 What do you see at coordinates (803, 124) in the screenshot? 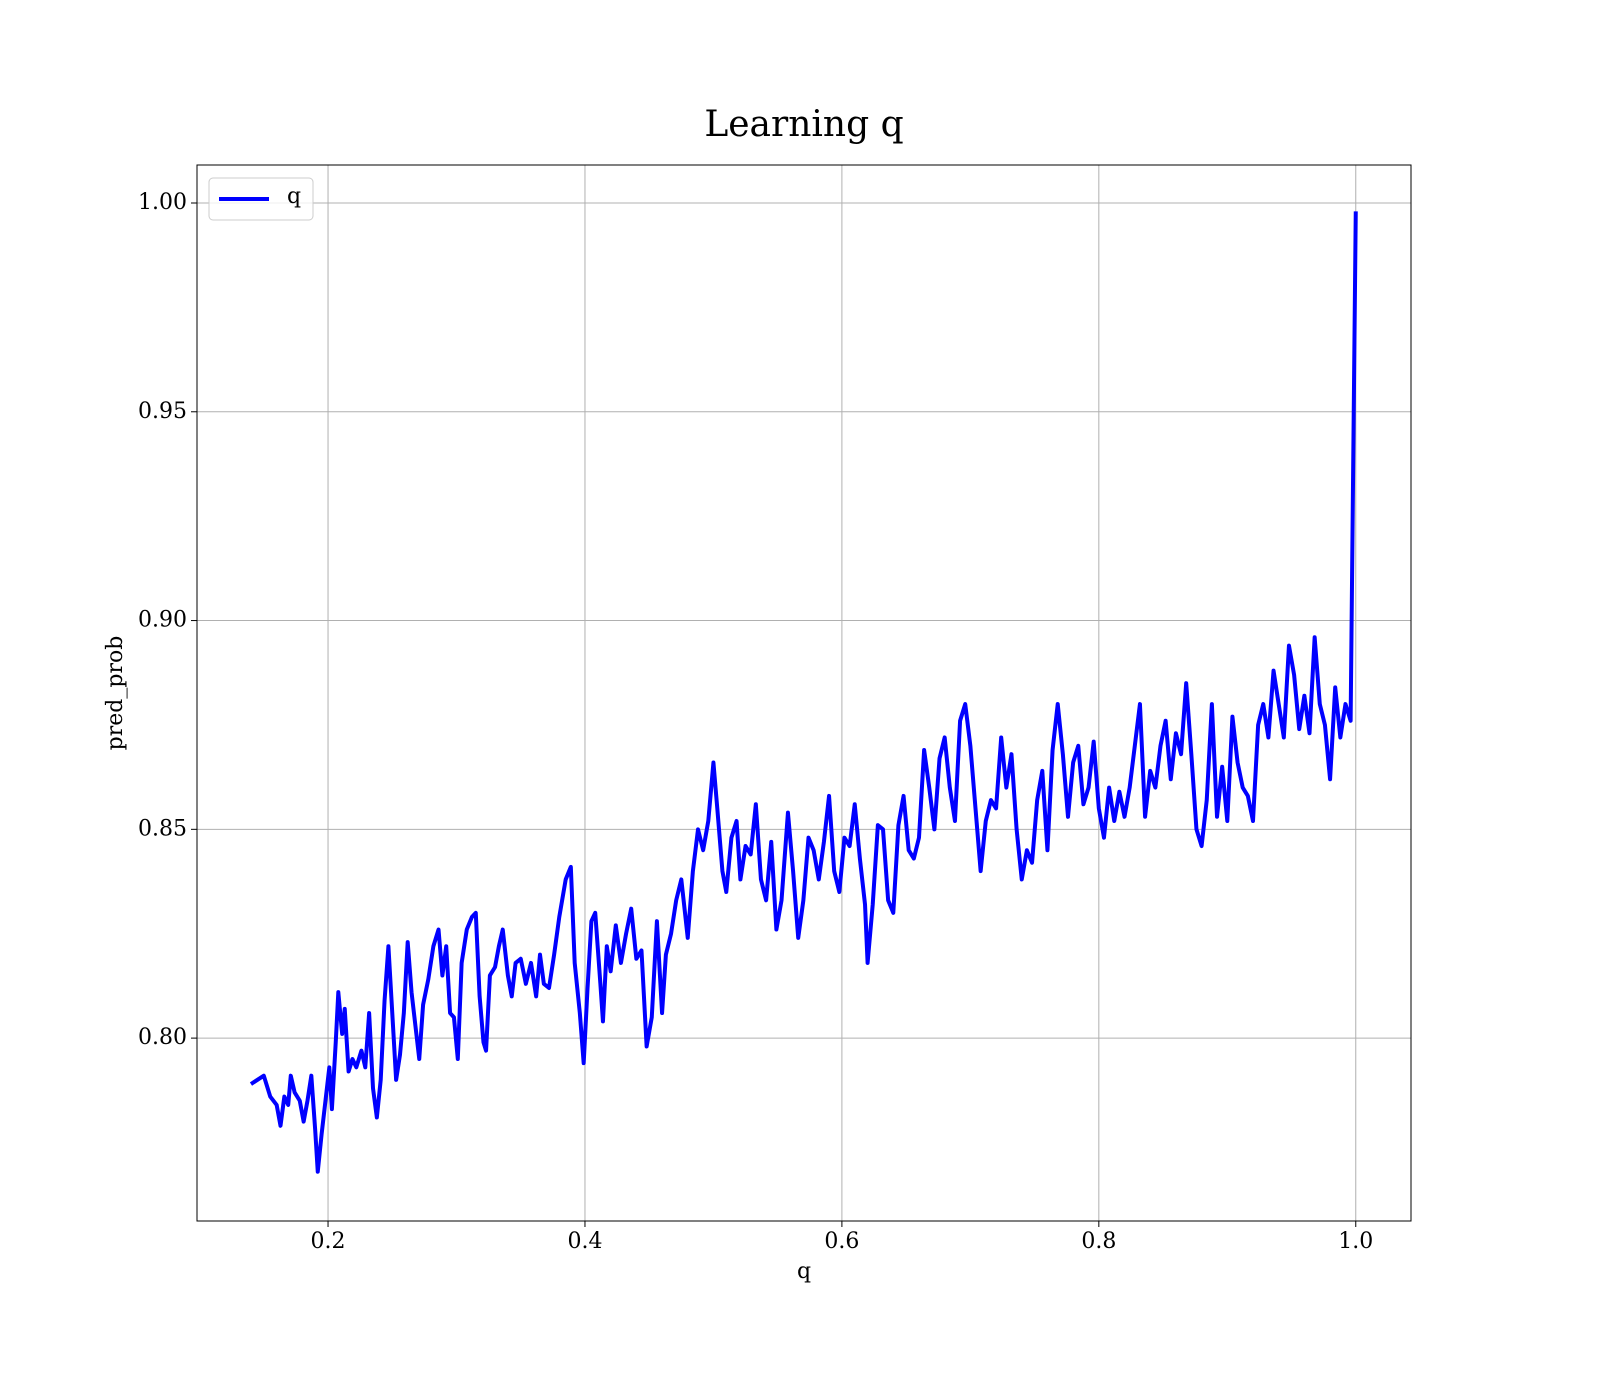
I see `chart-title: Learning q` at bounding box center [803, 124].